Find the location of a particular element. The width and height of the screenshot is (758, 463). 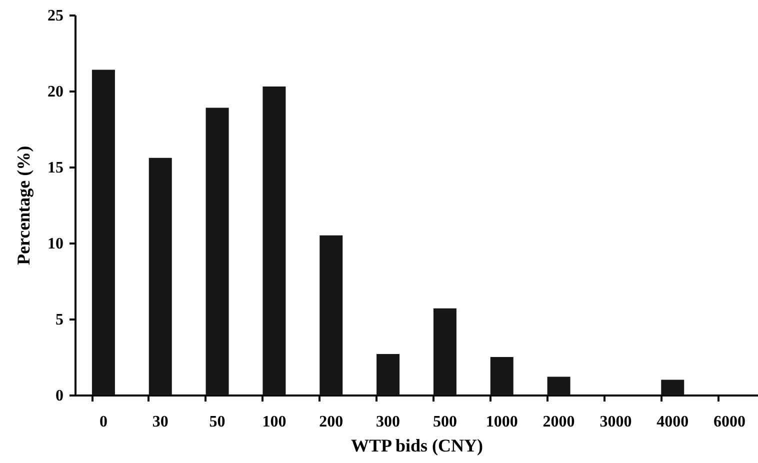

x-tick-label: 3000 is located at coordinates (616, 422).